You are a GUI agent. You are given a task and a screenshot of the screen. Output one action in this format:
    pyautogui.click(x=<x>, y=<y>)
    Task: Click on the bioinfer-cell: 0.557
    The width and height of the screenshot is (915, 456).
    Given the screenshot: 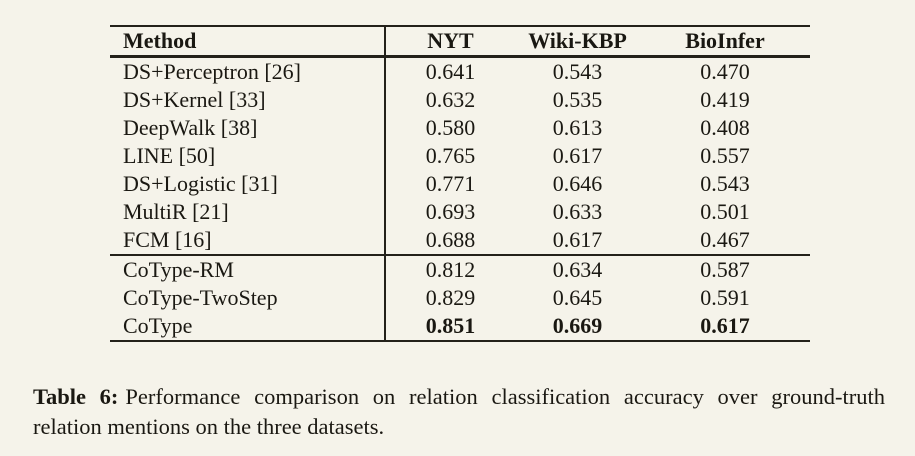 What is the action you would take?
    pyautogui.click(x=725, y=155)
    